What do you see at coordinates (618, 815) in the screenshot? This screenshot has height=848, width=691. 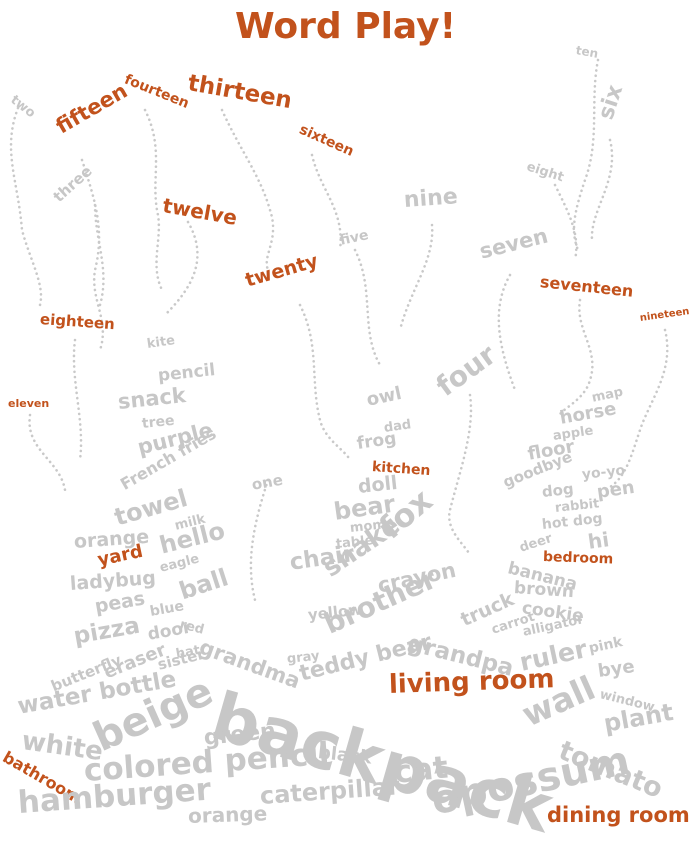 I see `word-dining-room: dining room` at bounding box center [618, 815].